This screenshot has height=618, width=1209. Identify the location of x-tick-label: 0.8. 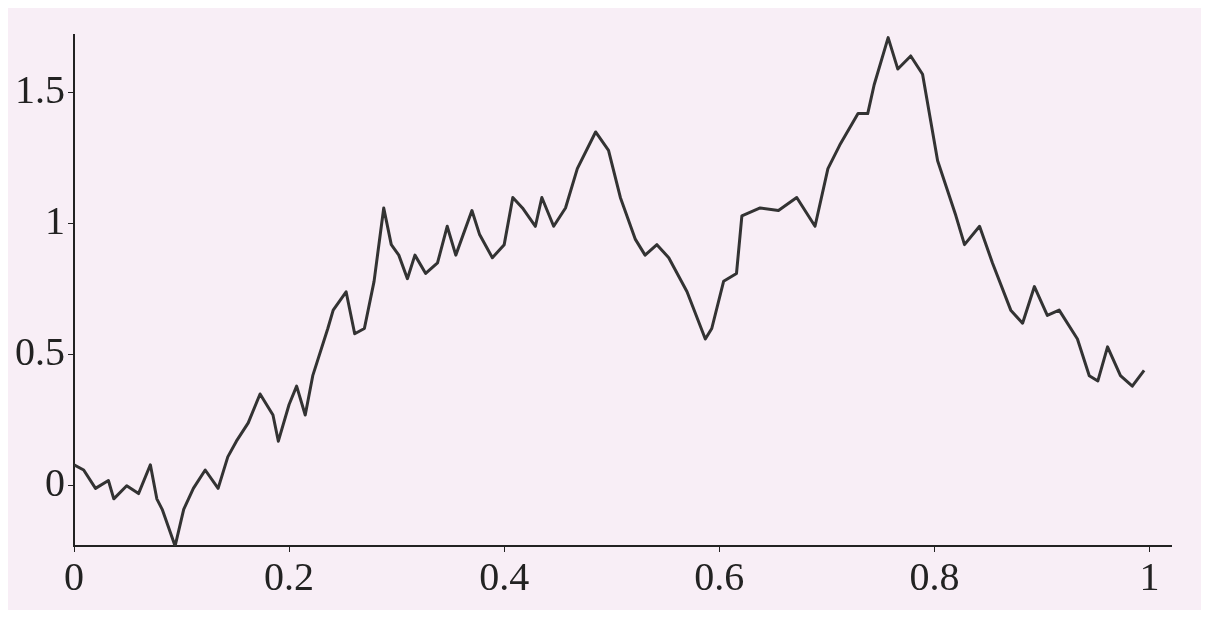
(934, 576).